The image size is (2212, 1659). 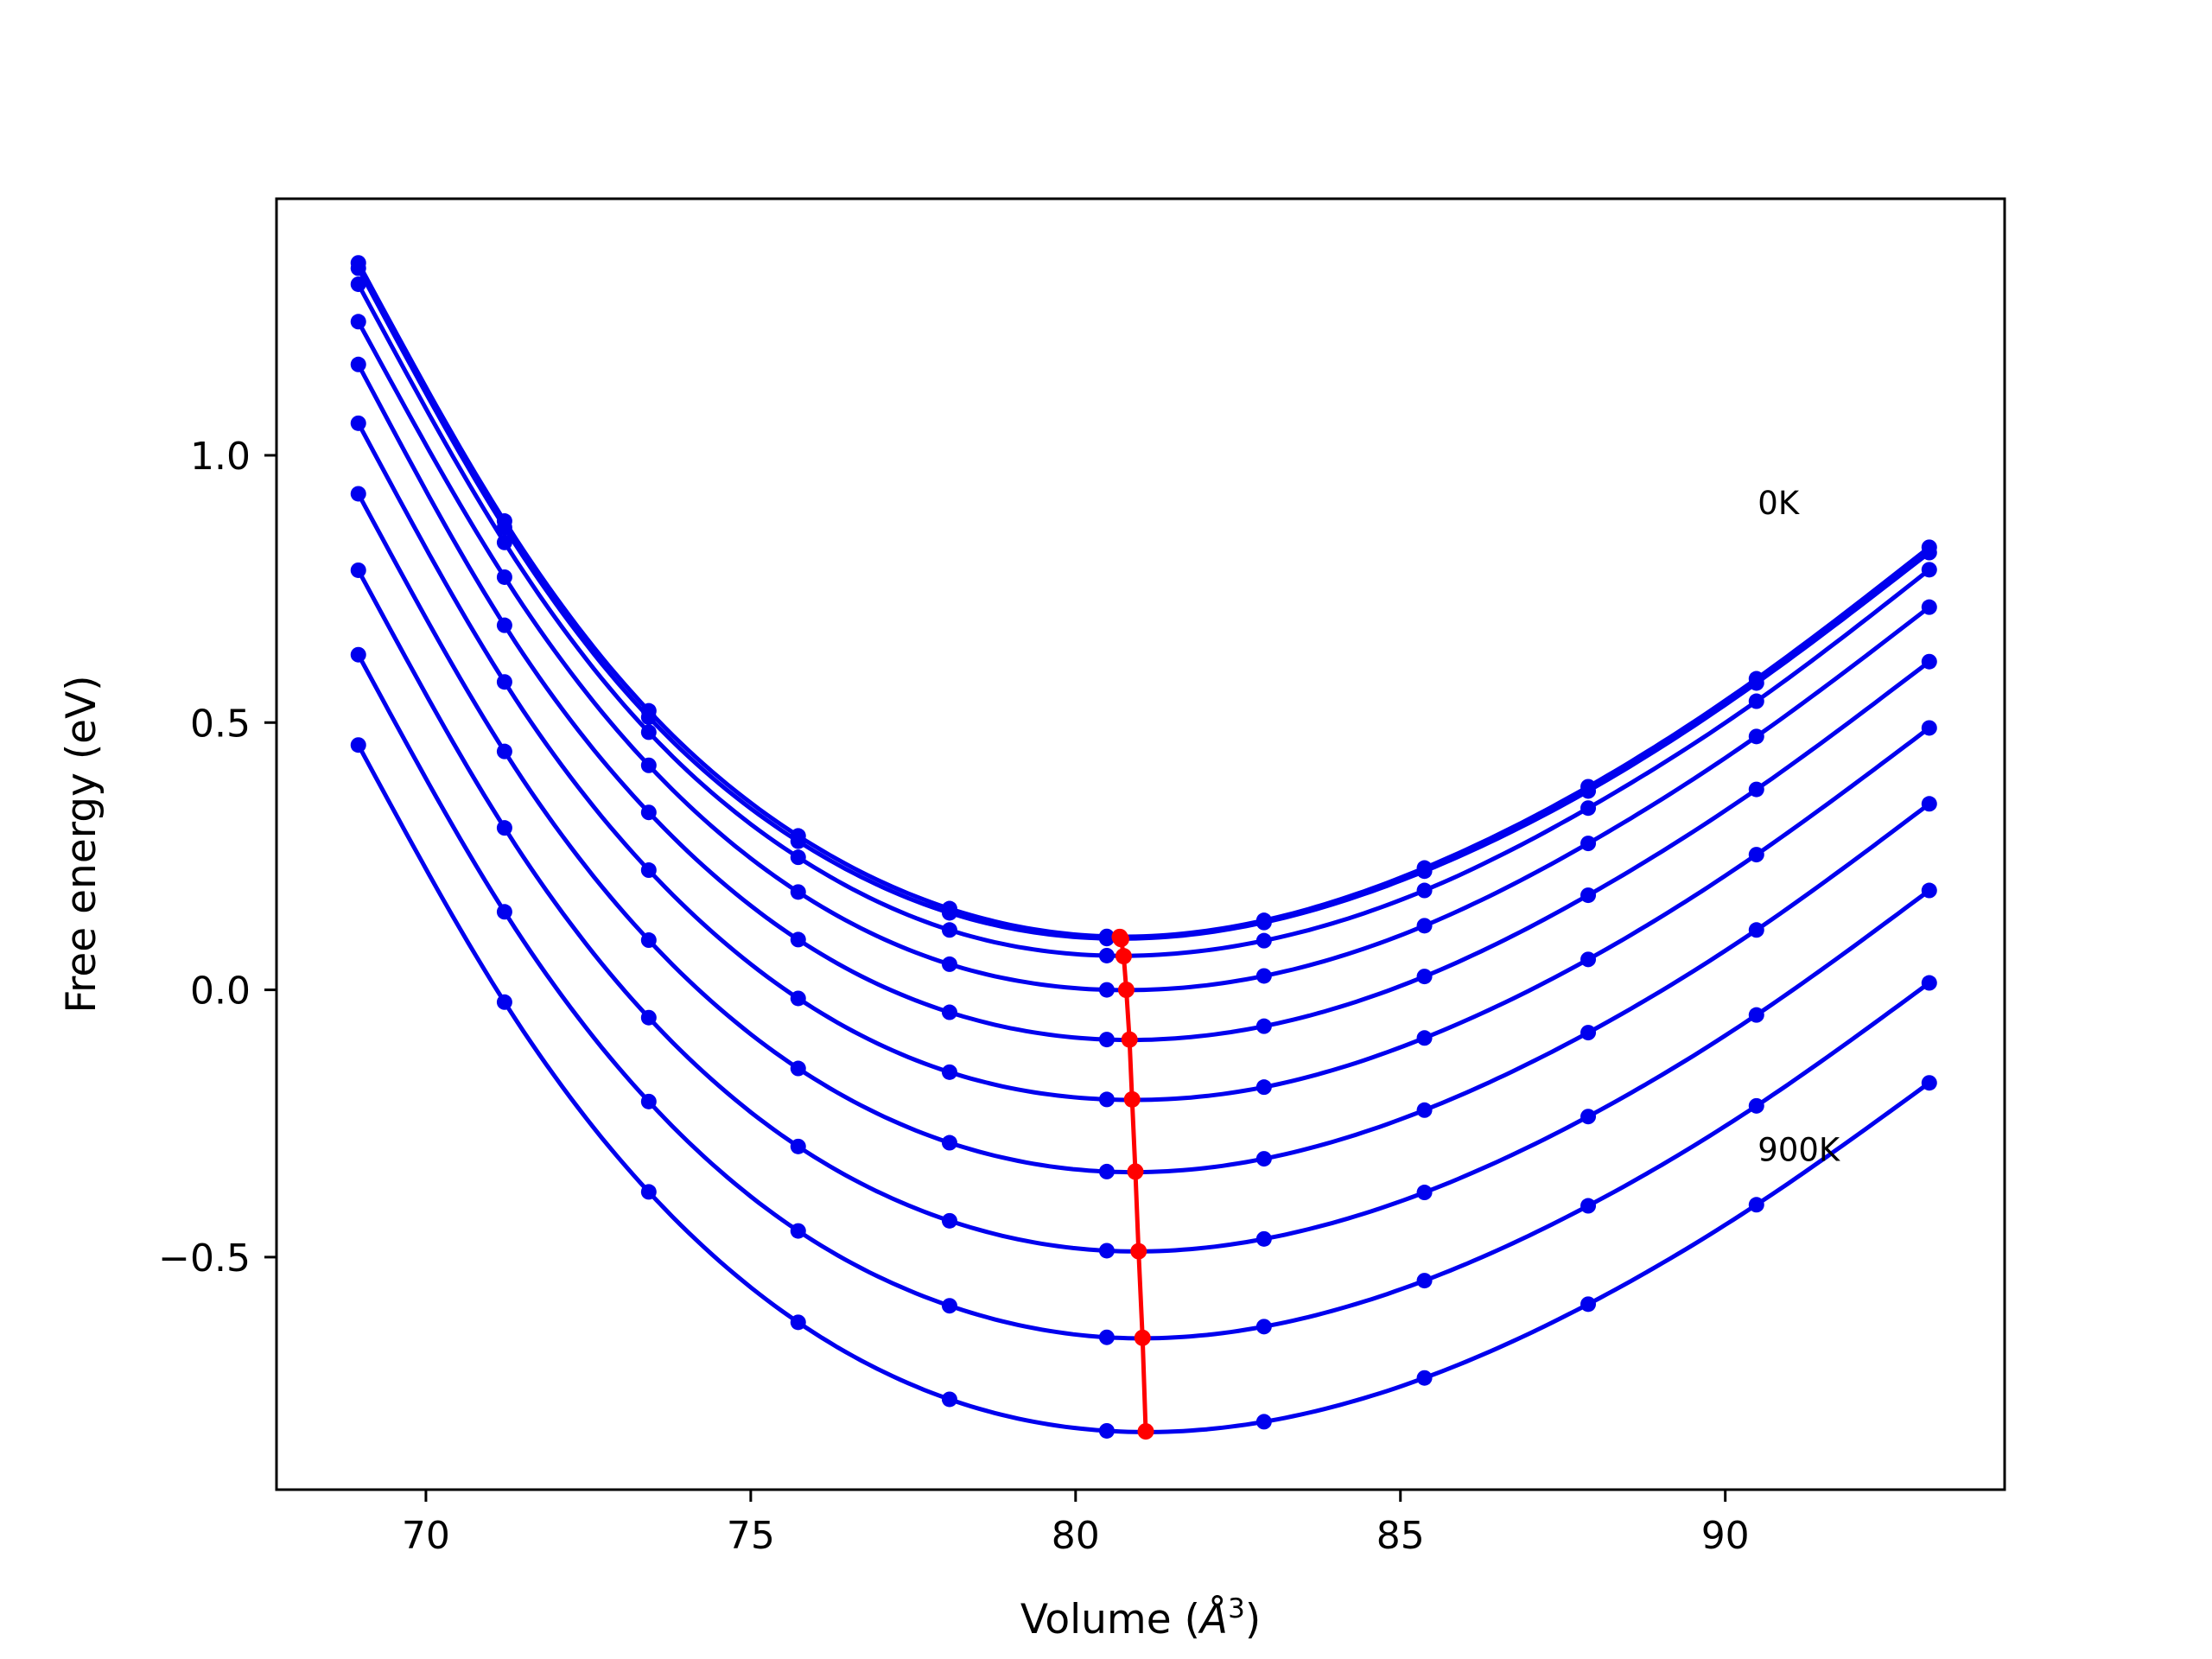 What do you see at coordinates (1140, 1618) in the screenshot?
I see `x-axis-label: Volume (Å3)` at bounding box center [1140, 1618].